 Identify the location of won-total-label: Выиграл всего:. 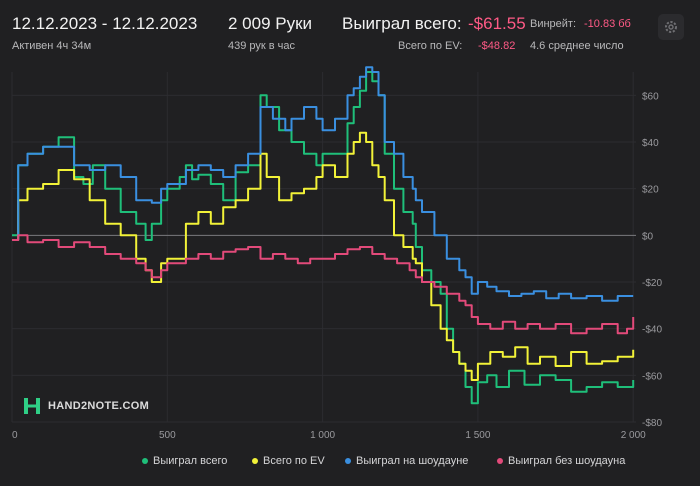
(402, 23).